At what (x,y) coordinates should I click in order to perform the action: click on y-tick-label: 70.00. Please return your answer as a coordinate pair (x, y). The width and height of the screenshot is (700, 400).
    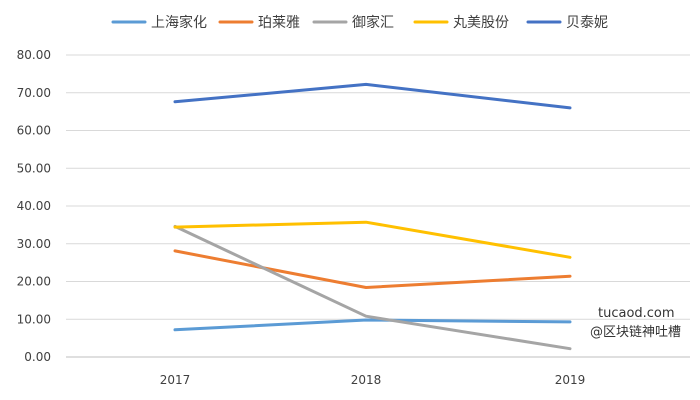
    Looking at the image, I should click on (34, 93).